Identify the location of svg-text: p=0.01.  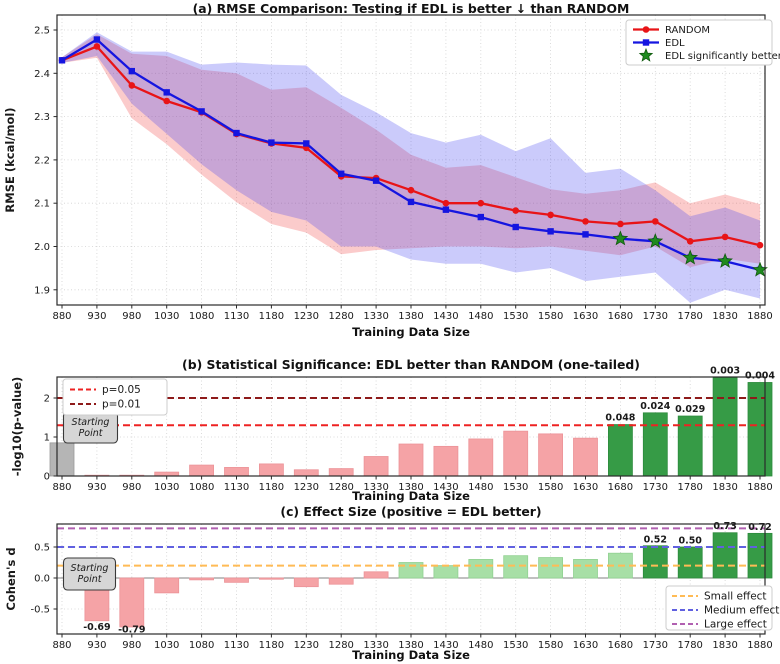
(121, 405).